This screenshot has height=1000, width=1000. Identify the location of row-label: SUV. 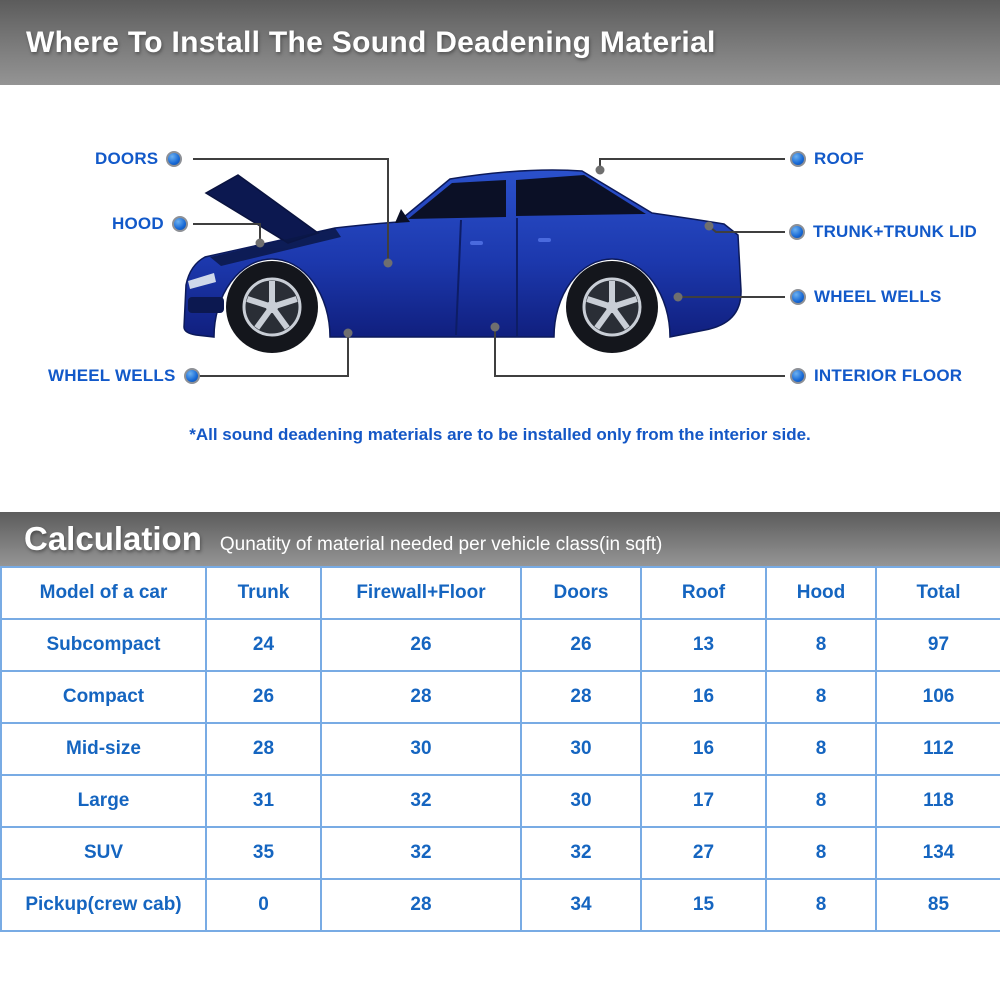
(103, 853).